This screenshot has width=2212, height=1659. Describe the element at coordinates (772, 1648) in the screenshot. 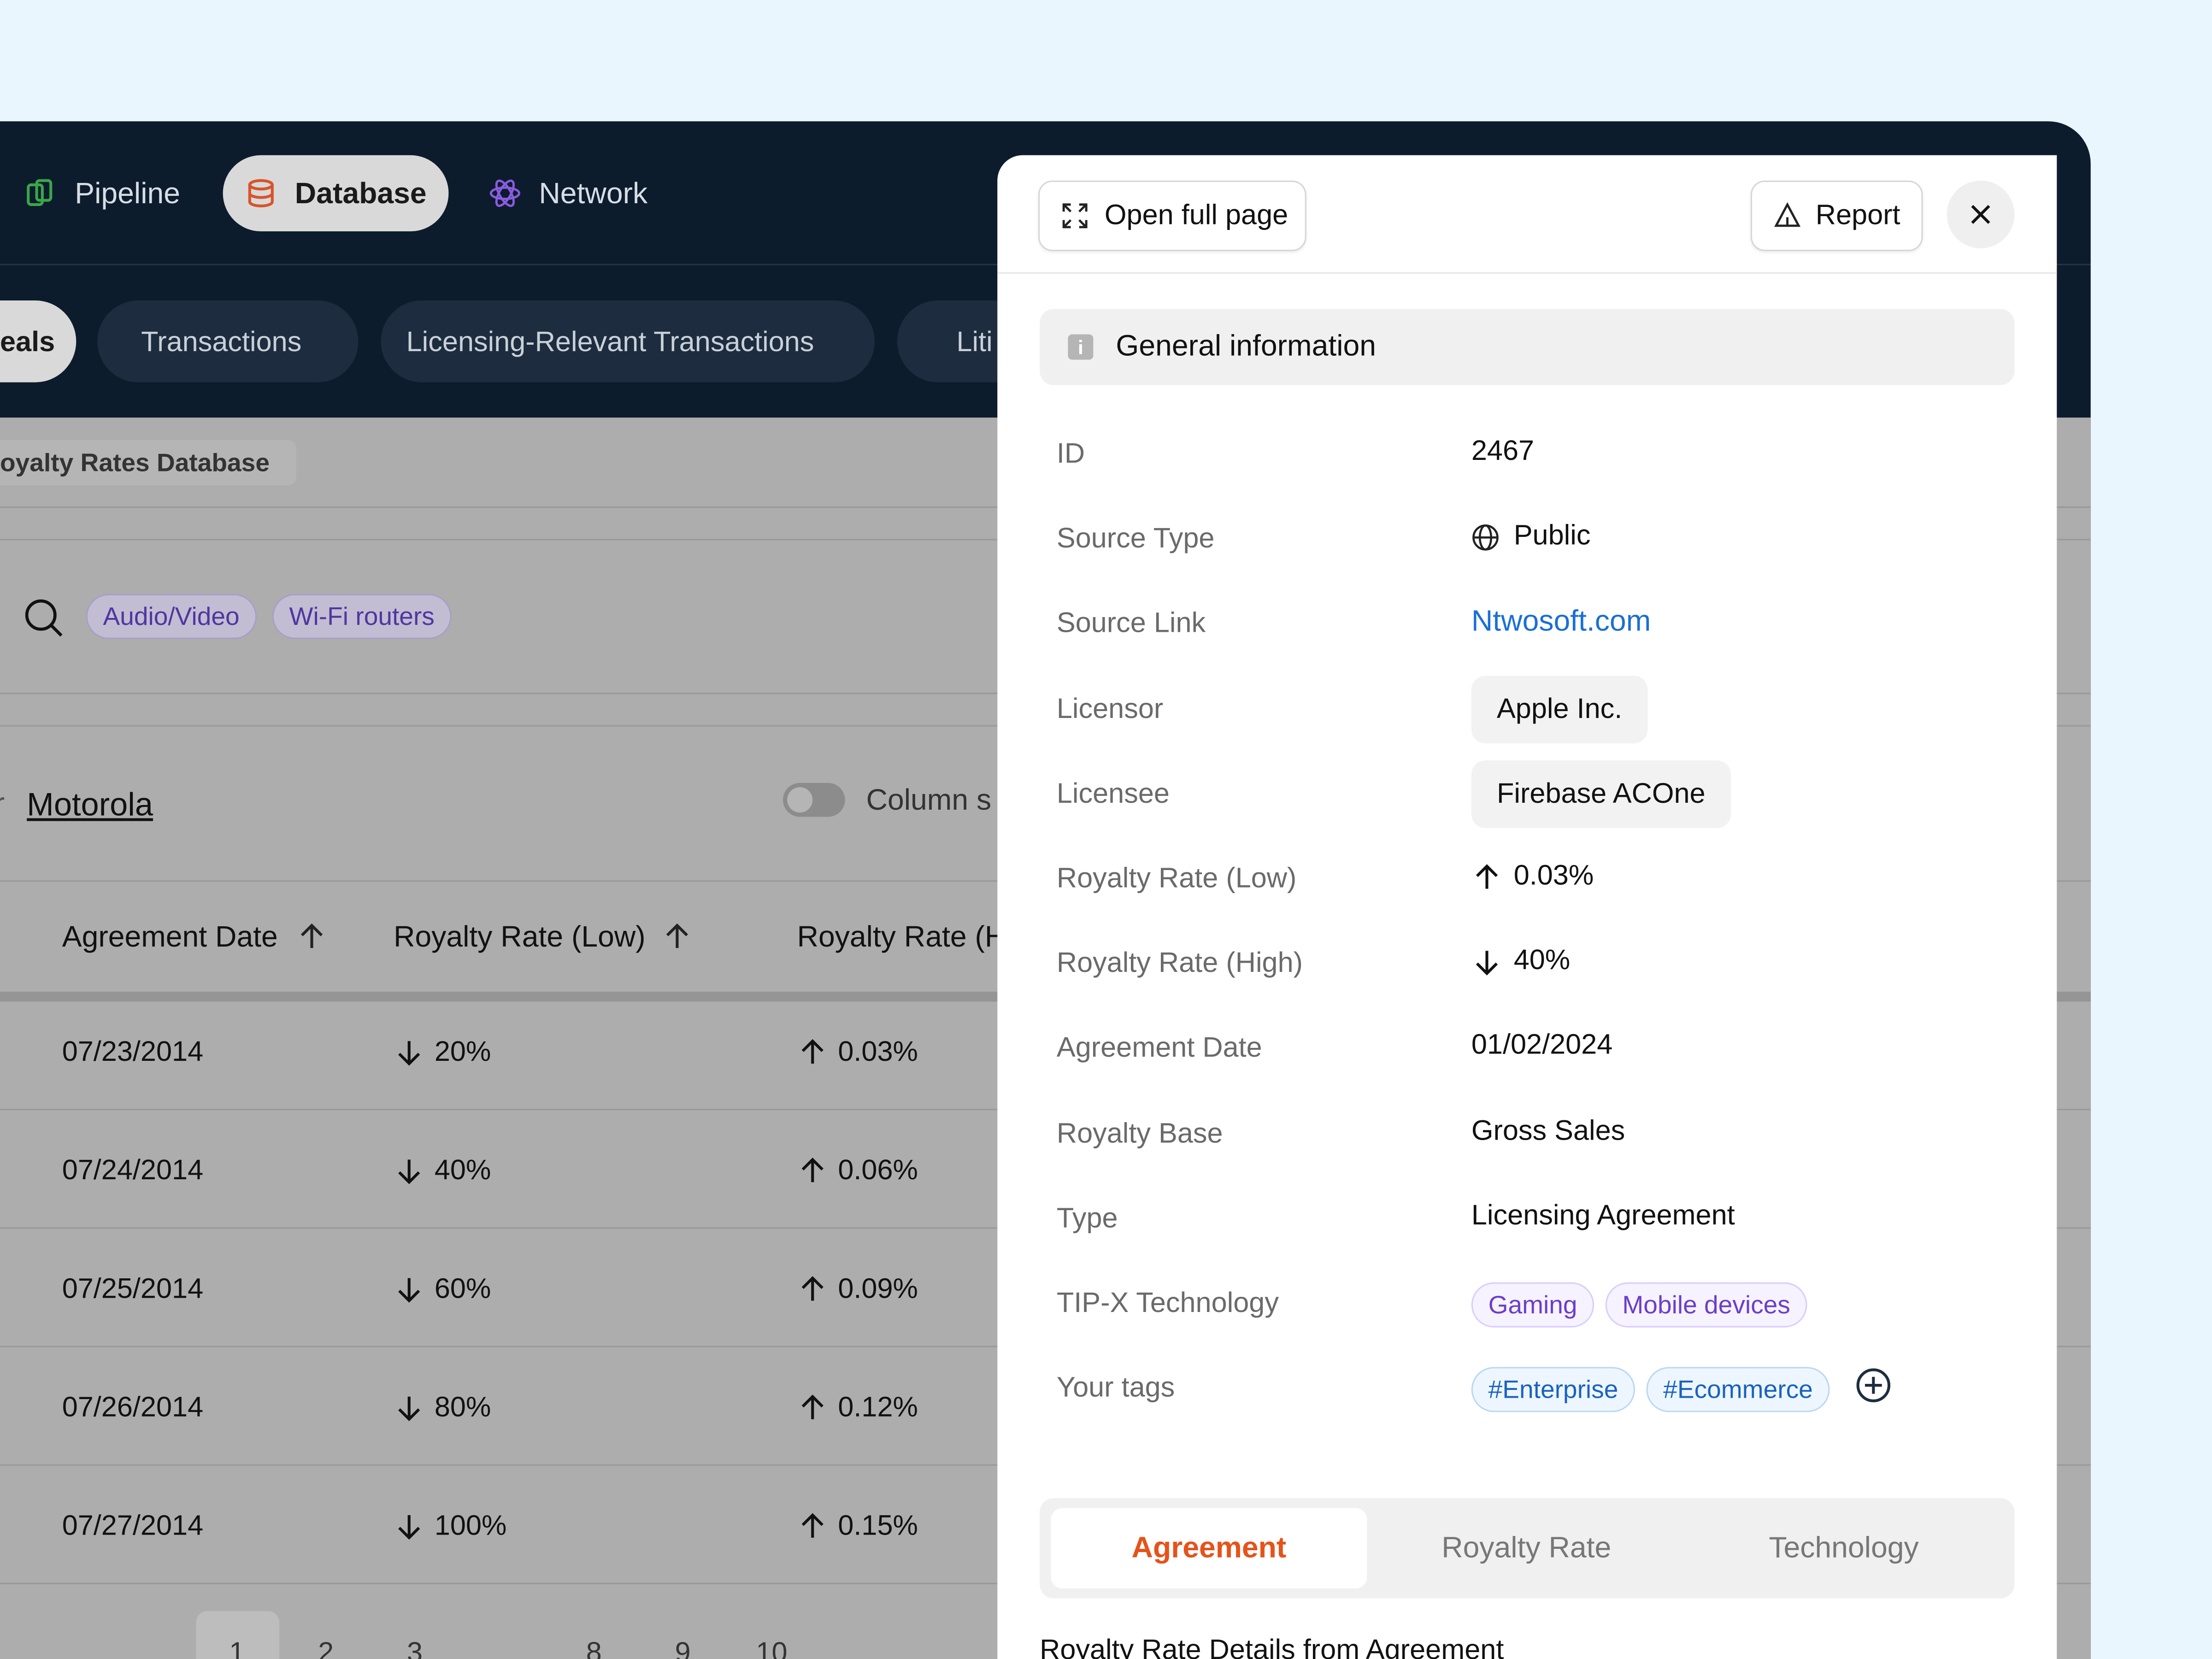

I see `page-number: 10` at that location.